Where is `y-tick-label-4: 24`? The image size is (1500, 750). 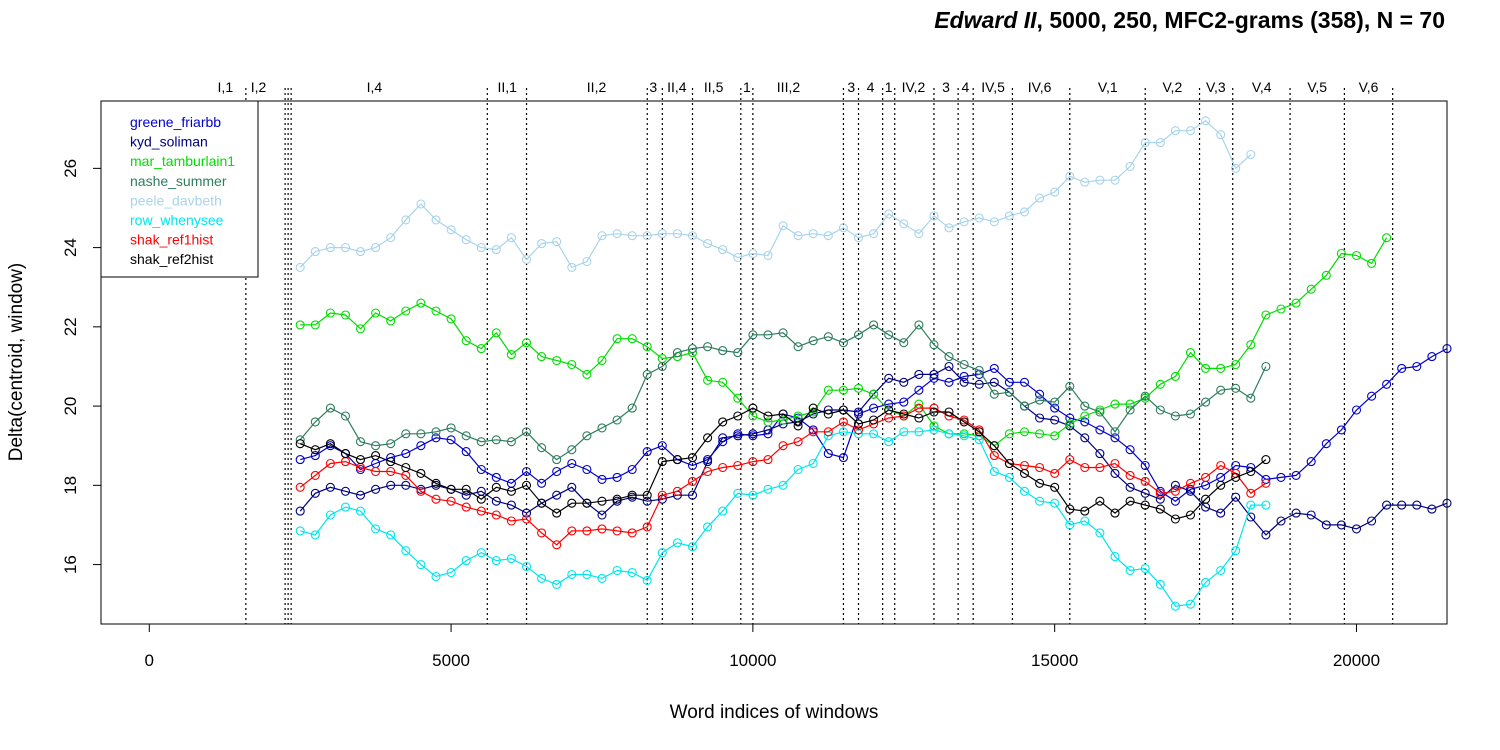 y-tick-label-4: 24 is located at coordinates (70, 247).